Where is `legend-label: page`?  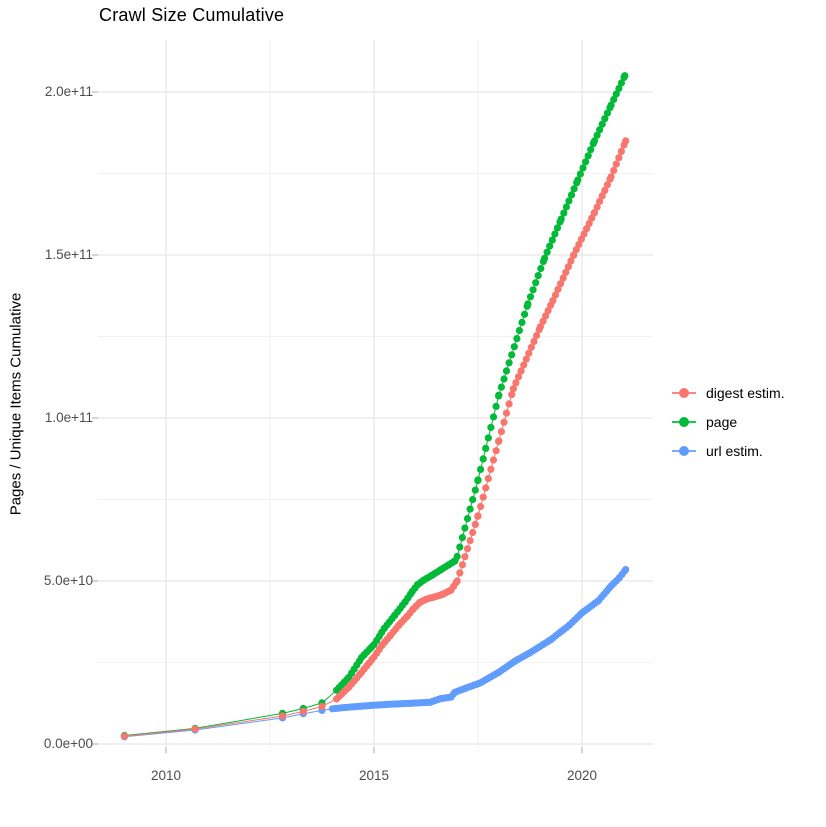 legend-label: page is located at coordinates (722, 421).